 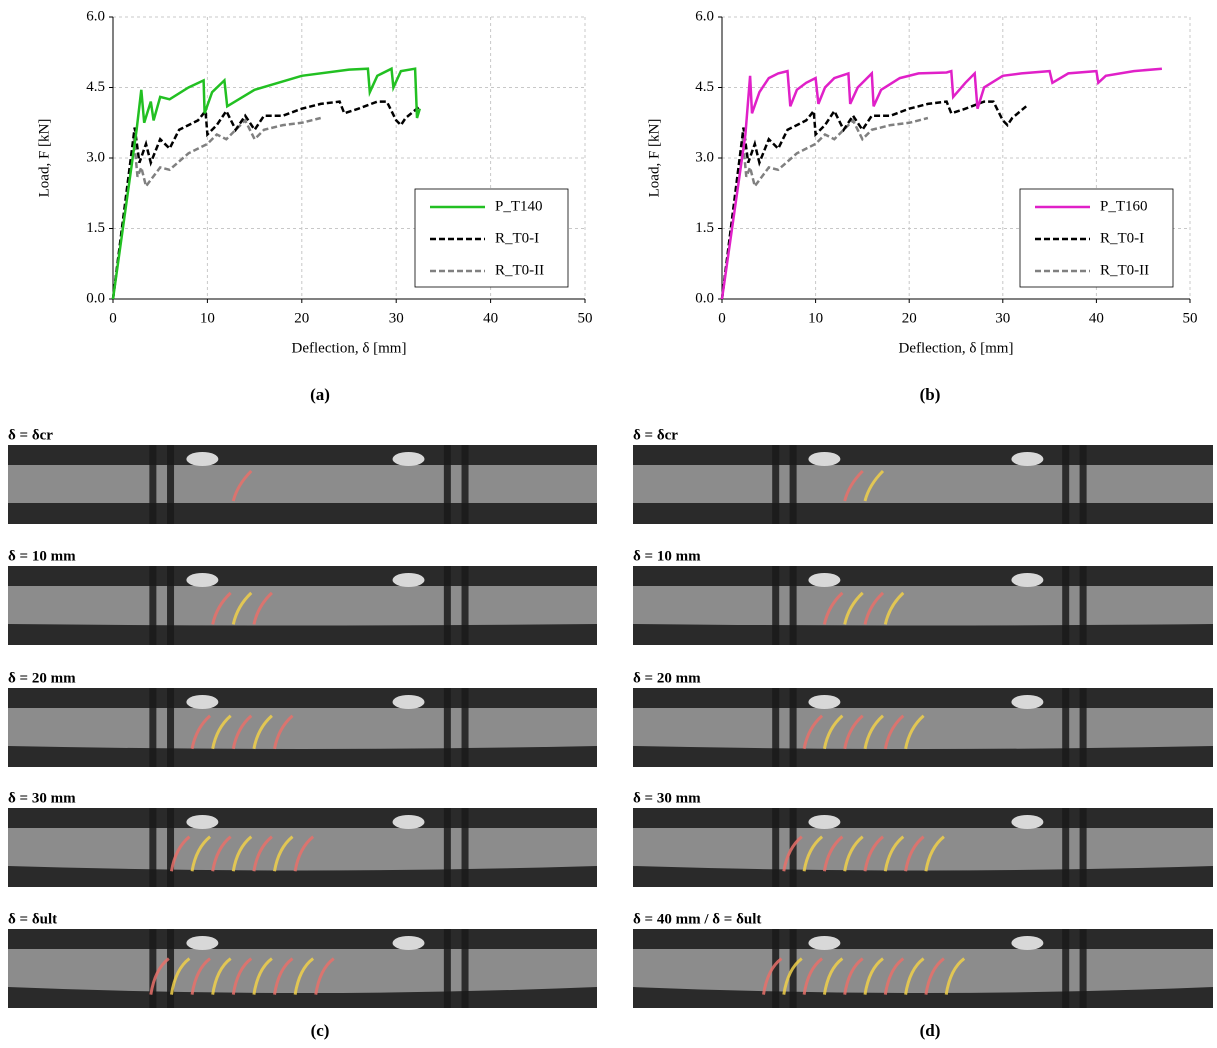 What do you see at coordinates (930, 1030) in the screenshot?
I see `panel-label: (d)` at bounding box center [930, 1030].